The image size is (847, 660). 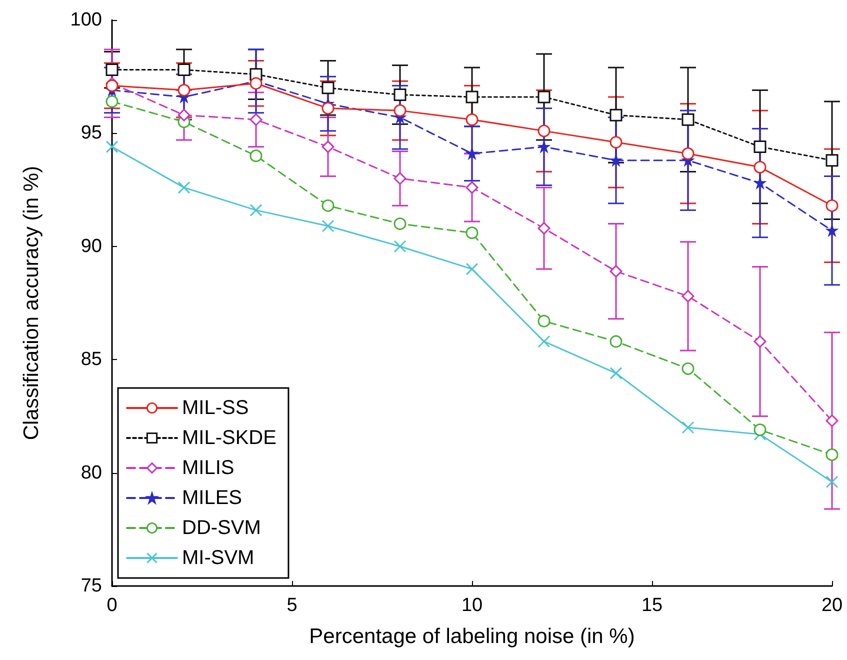 I want to click on x-tick-label: 5, so click(x=292, y=605).